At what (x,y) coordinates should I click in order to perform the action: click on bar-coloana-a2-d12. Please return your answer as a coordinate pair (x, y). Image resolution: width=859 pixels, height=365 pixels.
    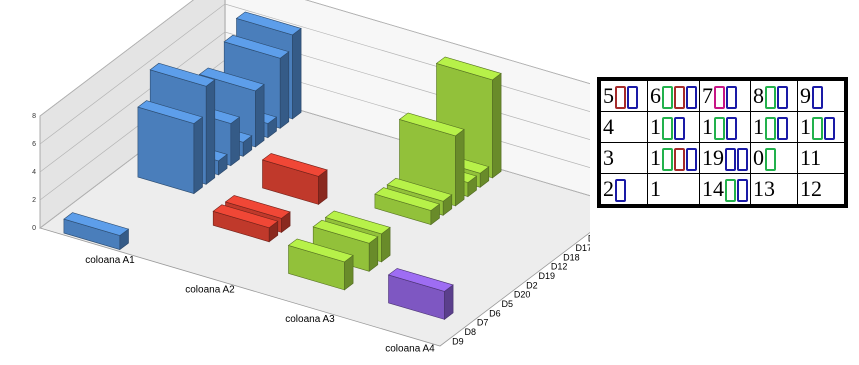
    Looking at the image, I should click on (294, 179).